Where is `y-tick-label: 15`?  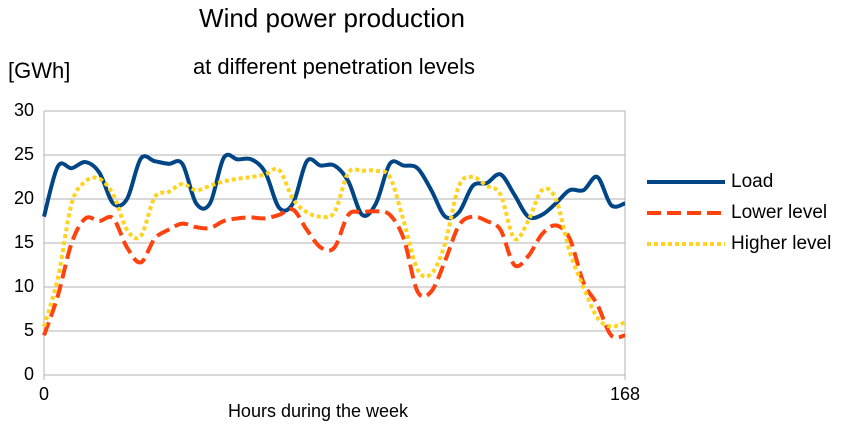 y-tick-label: 15 is located at coordinates (24, 242).